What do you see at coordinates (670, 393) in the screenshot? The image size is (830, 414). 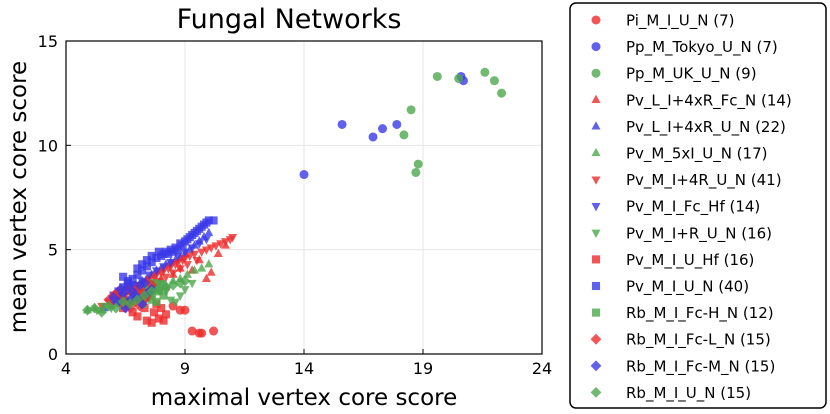 I see `legend-item: Rb_M_I_U_N (15)` at bounding box center [670, 393].